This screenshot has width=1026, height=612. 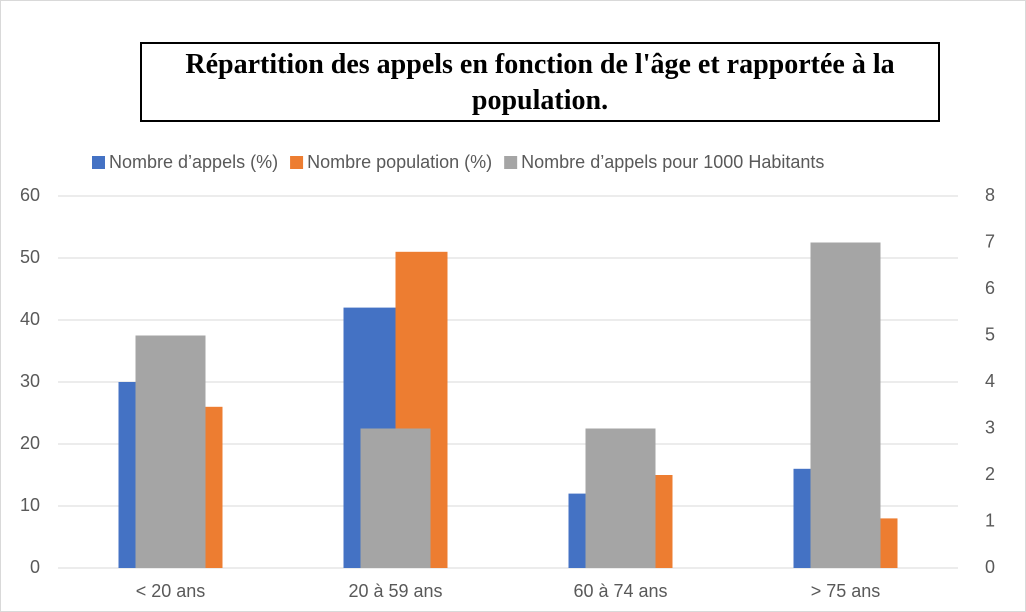 What do you see at coordinates (672, 162) in the screenshot?
I see `legend-label: Nombre d’appels pour 1000 Habitants` at bounding box center [672, 162].